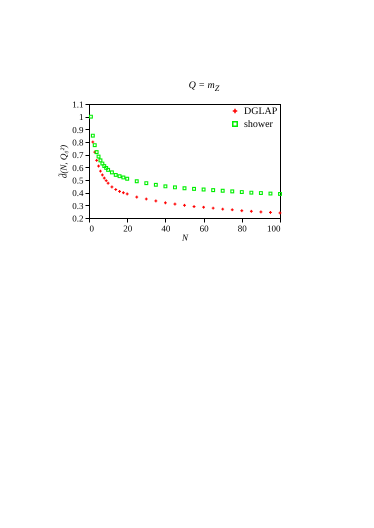 The width and height of the screenshot is (374, 528). What do you see at coordinates (92, 229) in the screenshot?
I see `x-tick-label: 0` at bounding box center [92, 229].